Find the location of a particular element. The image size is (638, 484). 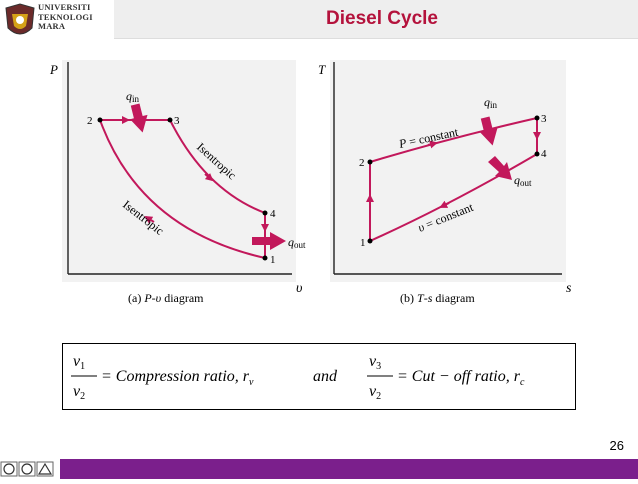

ts-qout-label: qout is located at coordinates (523, 180).